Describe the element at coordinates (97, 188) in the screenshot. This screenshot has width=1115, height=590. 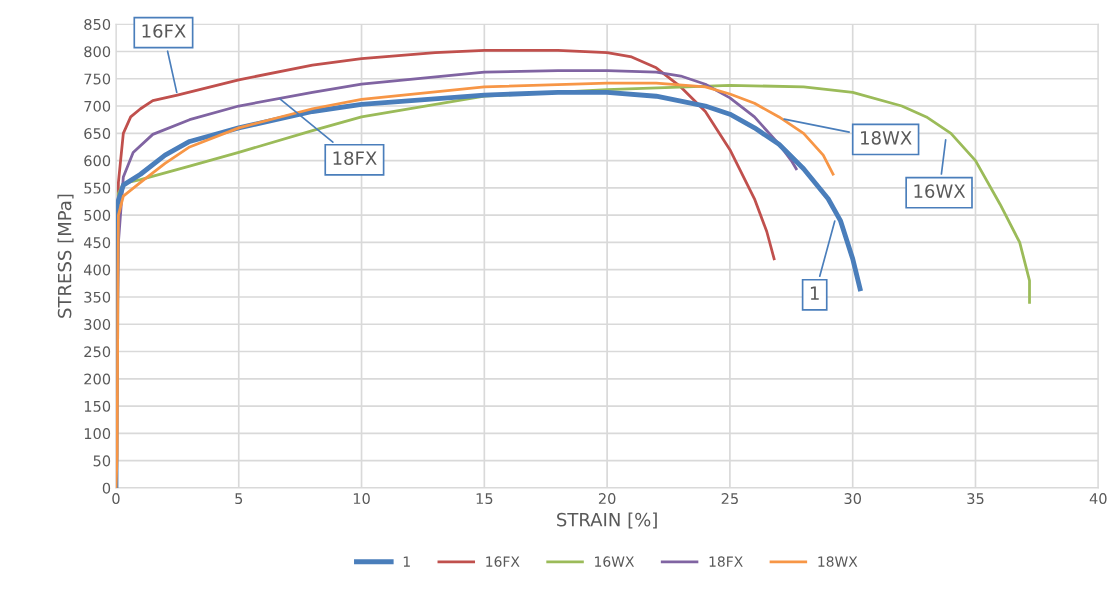
I see `y-tick-label: 550` at that location.